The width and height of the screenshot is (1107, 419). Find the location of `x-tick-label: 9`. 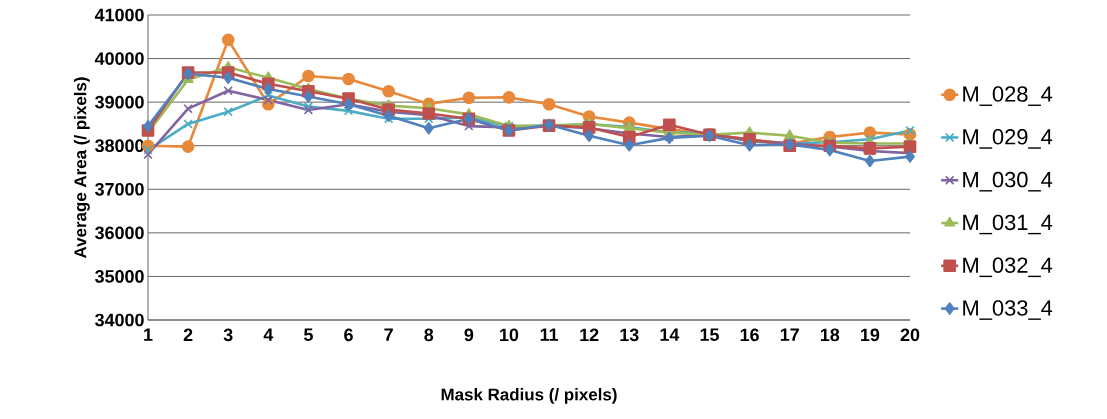

x-tick-label: 9 is located at coordinates (469, 335).